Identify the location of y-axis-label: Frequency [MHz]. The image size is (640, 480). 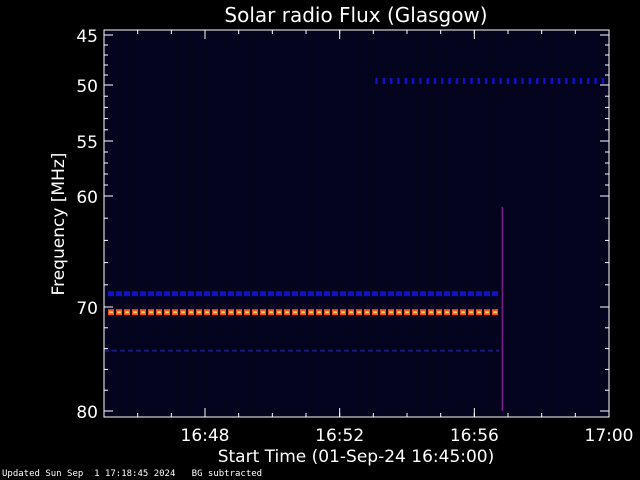
(59, 224).